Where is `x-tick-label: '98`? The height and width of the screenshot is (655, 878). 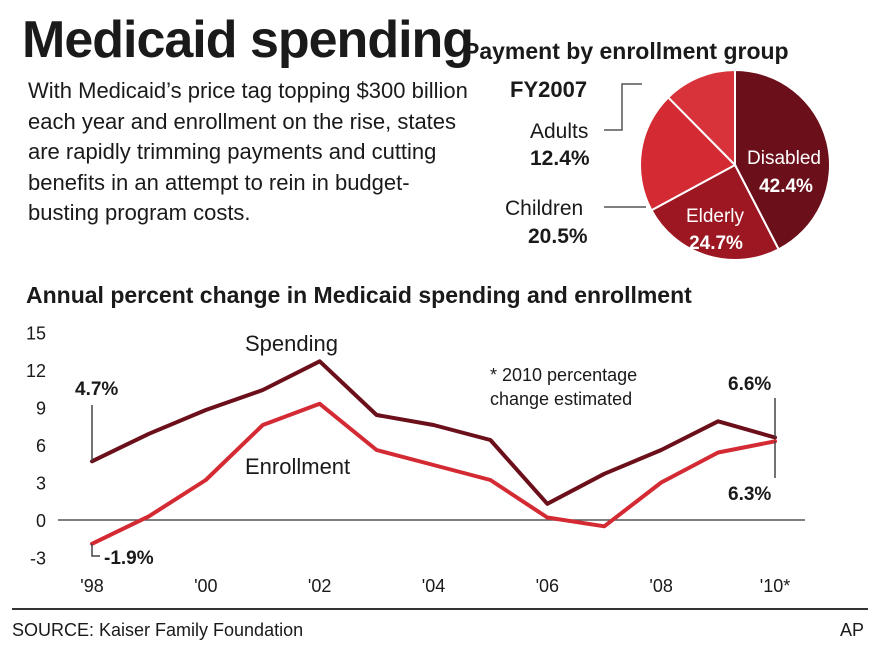
x-tick-label: '98 is located at coordinates (91, 586).